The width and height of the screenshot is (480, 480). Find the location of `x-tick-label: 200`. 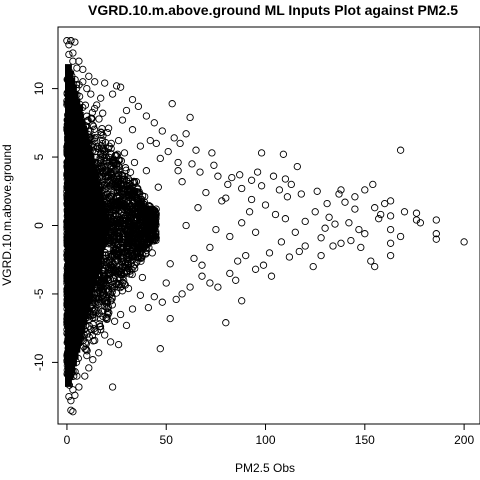

x-tick-label: 200 is located at coordinates (464, 440).